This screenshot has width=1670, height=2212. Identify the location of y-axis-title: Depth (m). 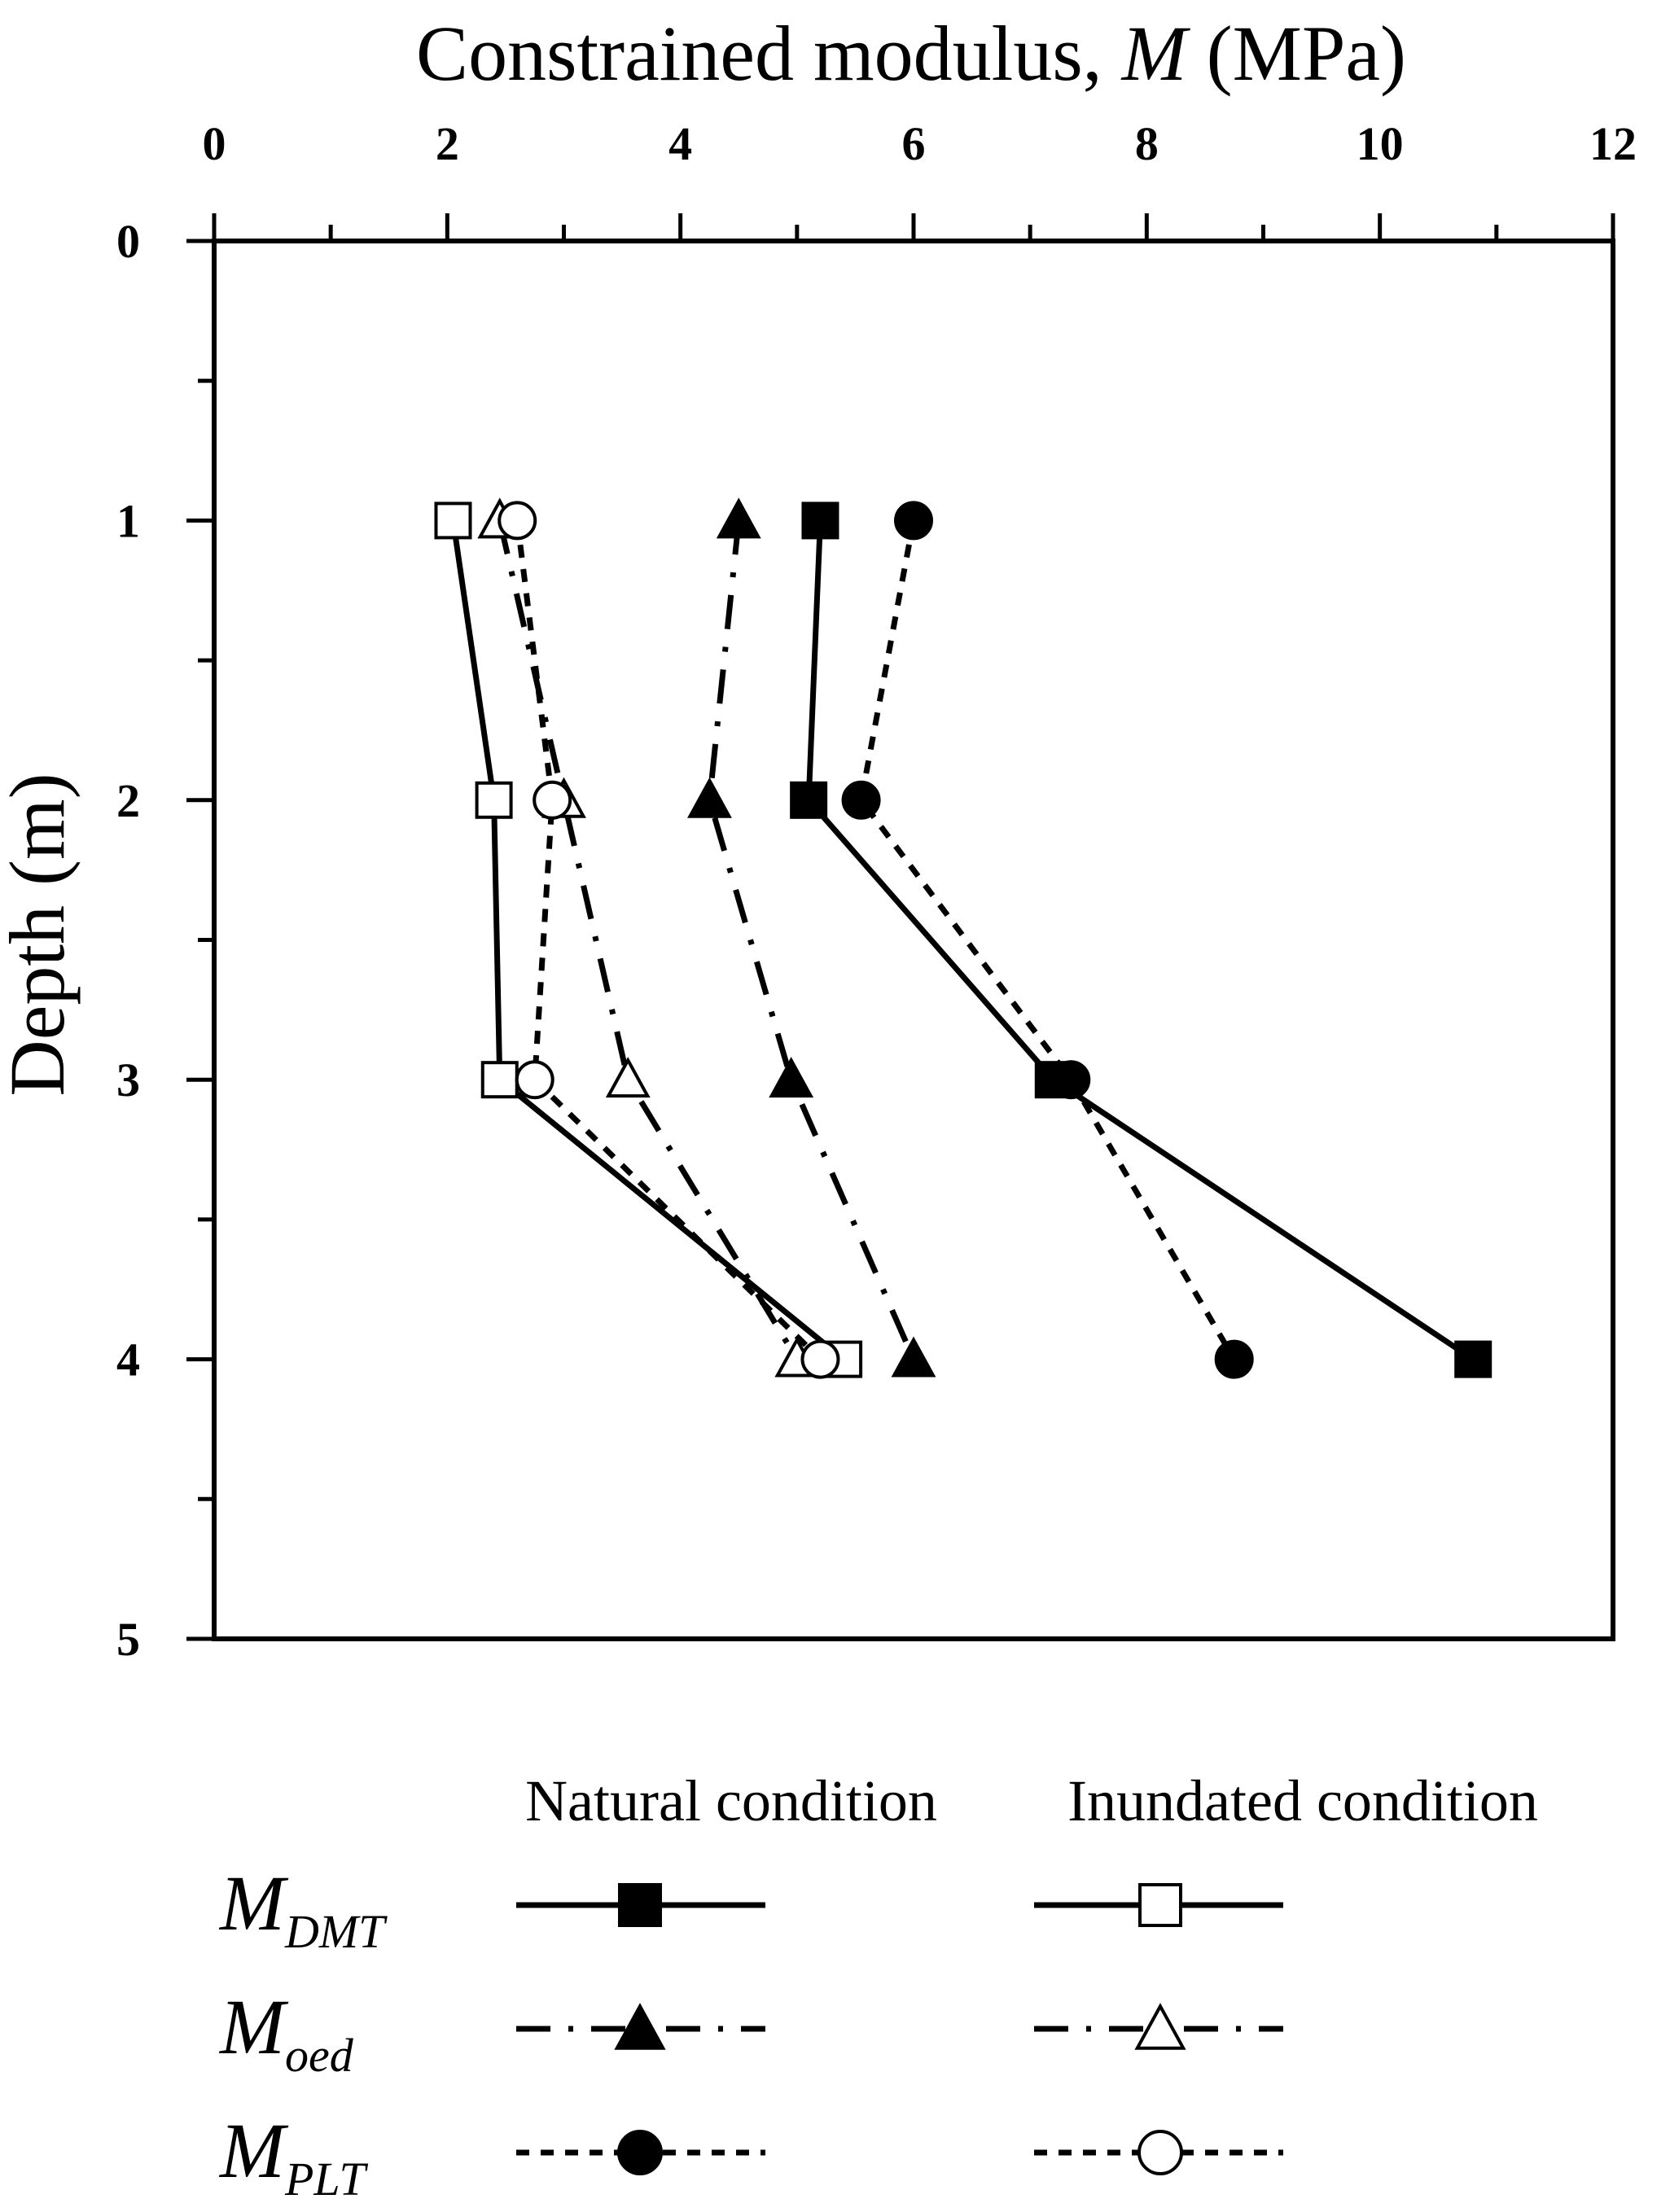
(40, 934).